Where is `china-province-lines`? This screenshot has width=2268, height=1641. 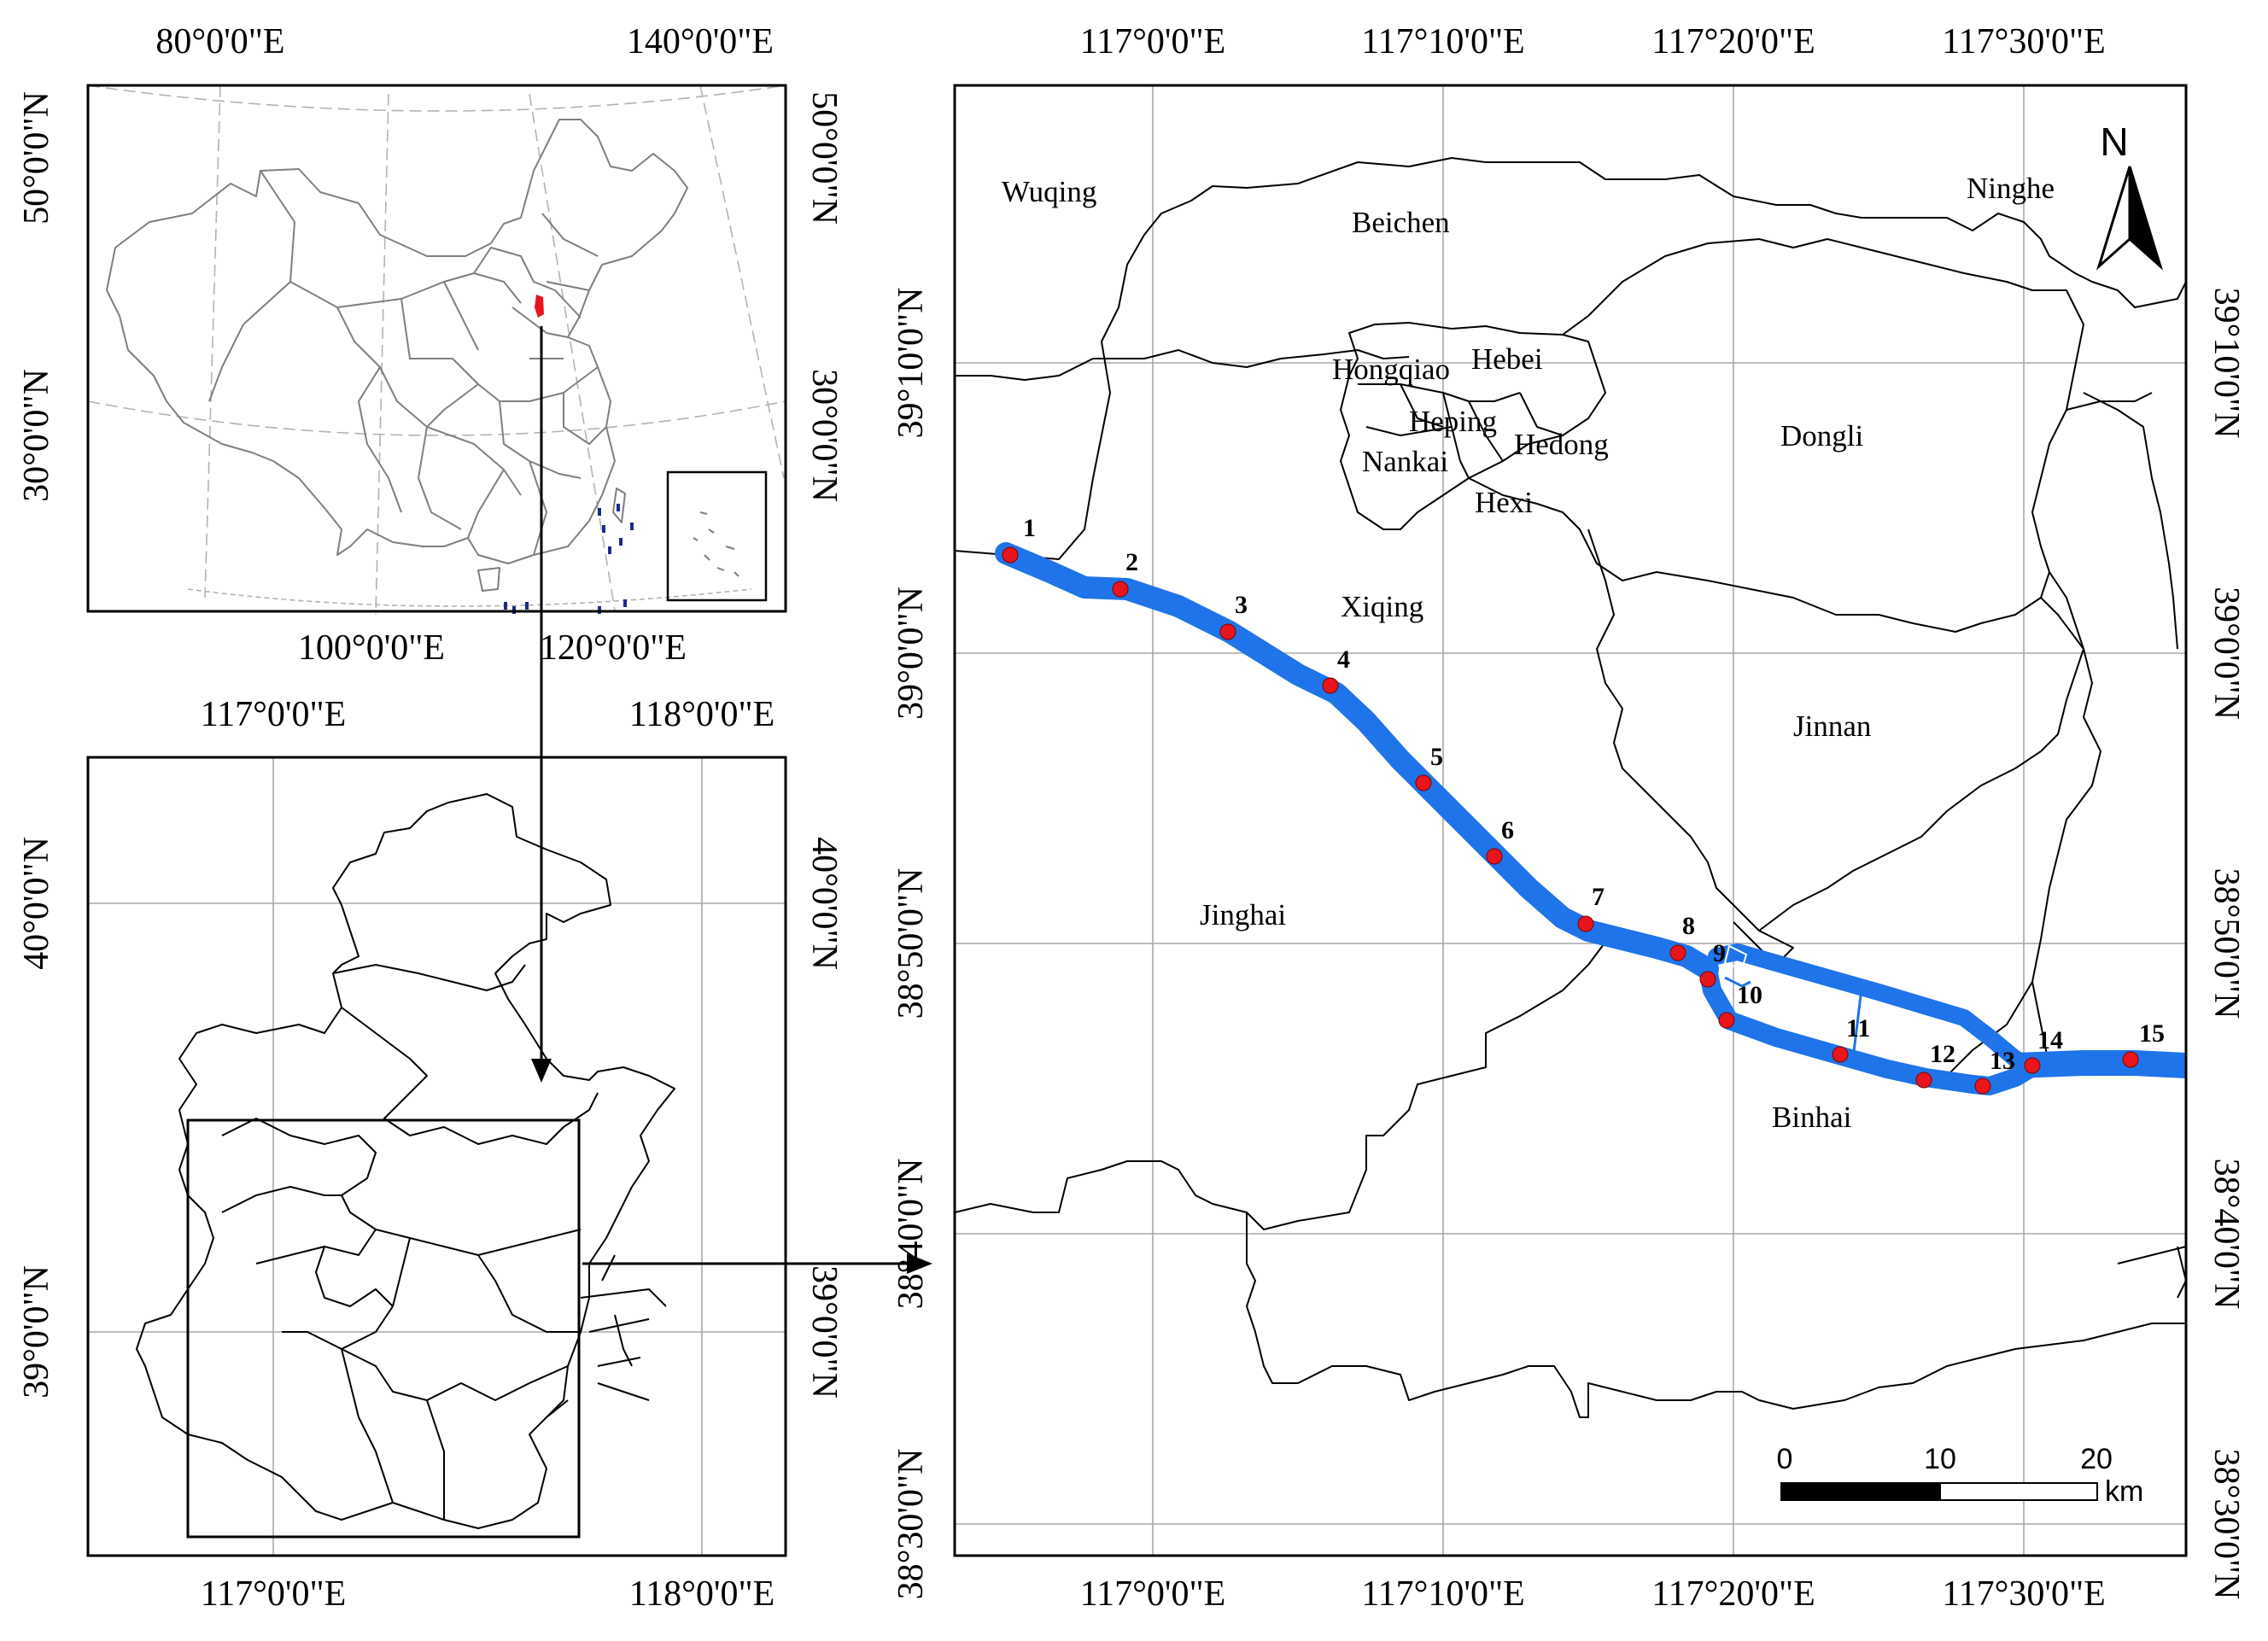 china-province-lines is located at coordinates (407, 363).